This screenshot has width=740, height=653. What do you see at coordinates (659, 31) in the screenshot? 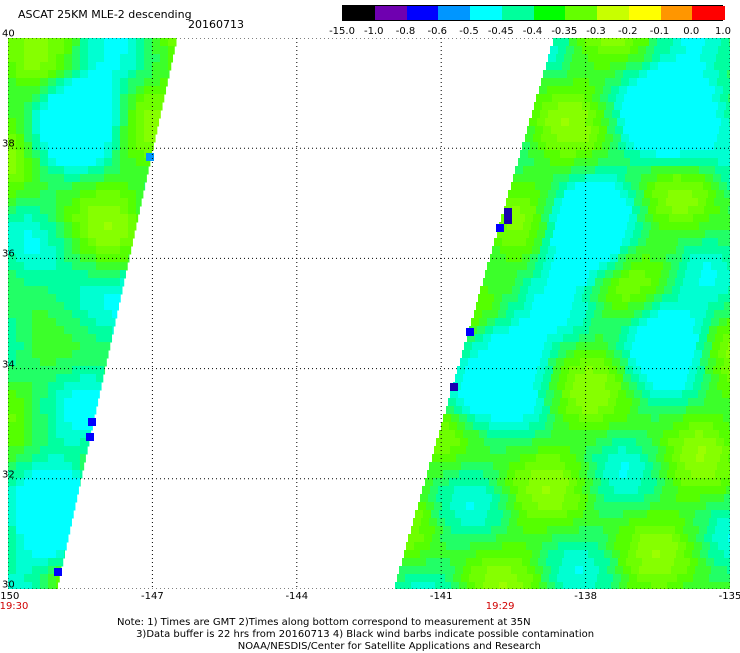
I see `color-scale-label: -0.1` at bounding box center [659, 31].